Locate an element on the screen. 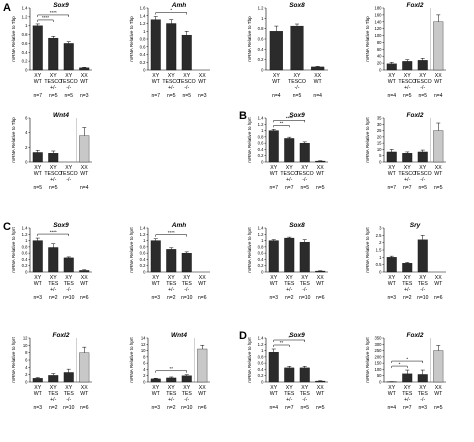 The image size is (474, 442). sample-size-label: n=2 is located at coordinates (171, 298).